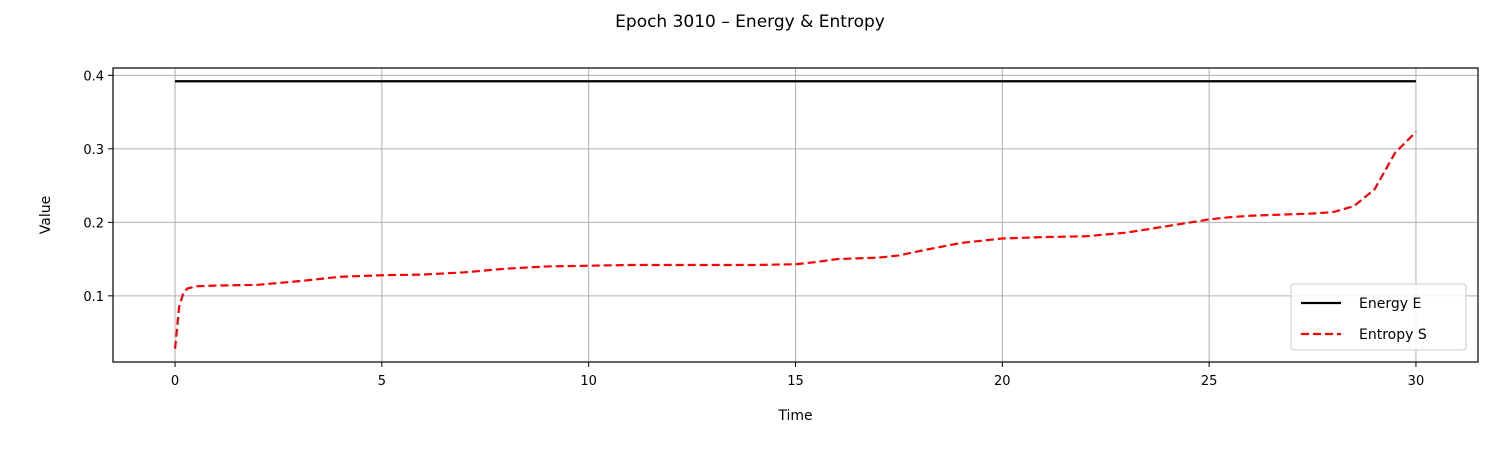 Image resolution: width=1500 pixels, height=450 pixels. What do you see at coordinates (588, 381) in the screenshot?
I see `x-tick-label: 10` at bounding box center [588, 381].